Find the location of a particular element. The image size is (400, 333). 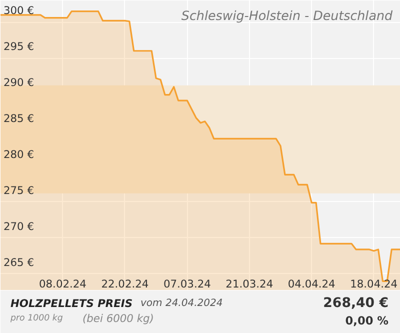

text: 268,40 € is located at coordinates (356, 303).